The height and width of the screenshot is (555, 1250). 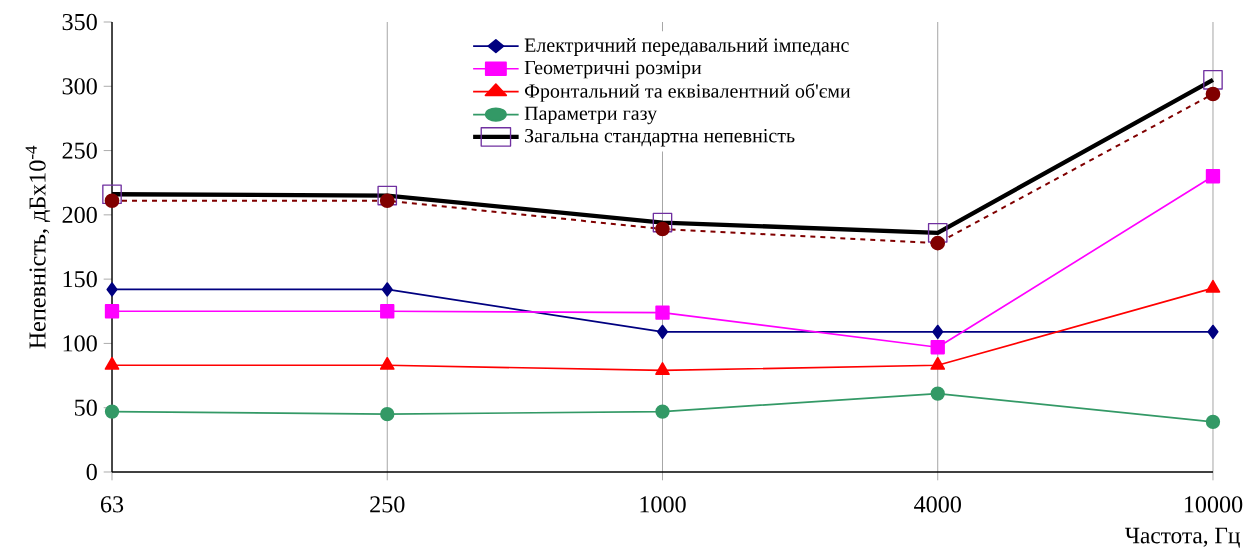 I want to click on y-tick-label: 250, so click(x=79, y=150).